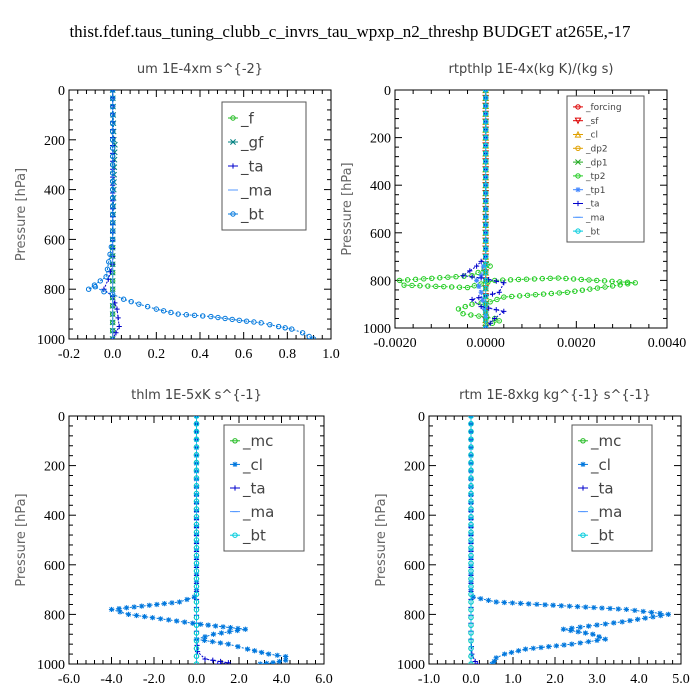 This screenshot has width=700, height=700. What do you see at coordinates (595, 177) in the screenshot?
I see `legend-label: _tp2` at bounding box center [595, 177].